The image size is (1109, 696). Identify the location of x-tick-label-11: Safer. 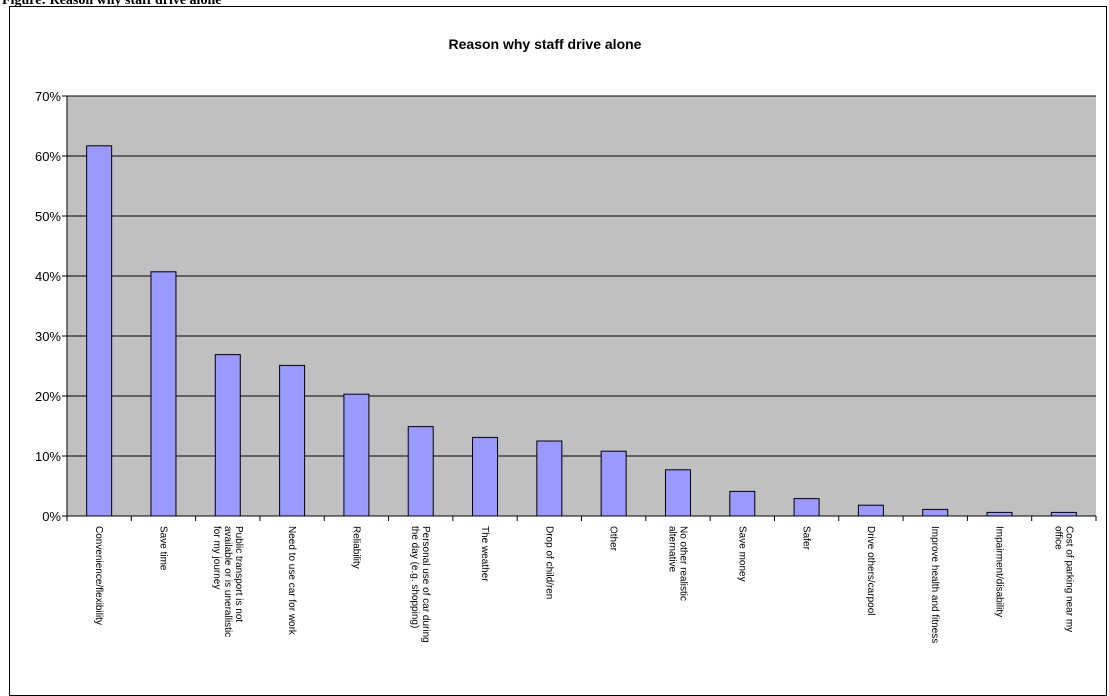
(806, 538).